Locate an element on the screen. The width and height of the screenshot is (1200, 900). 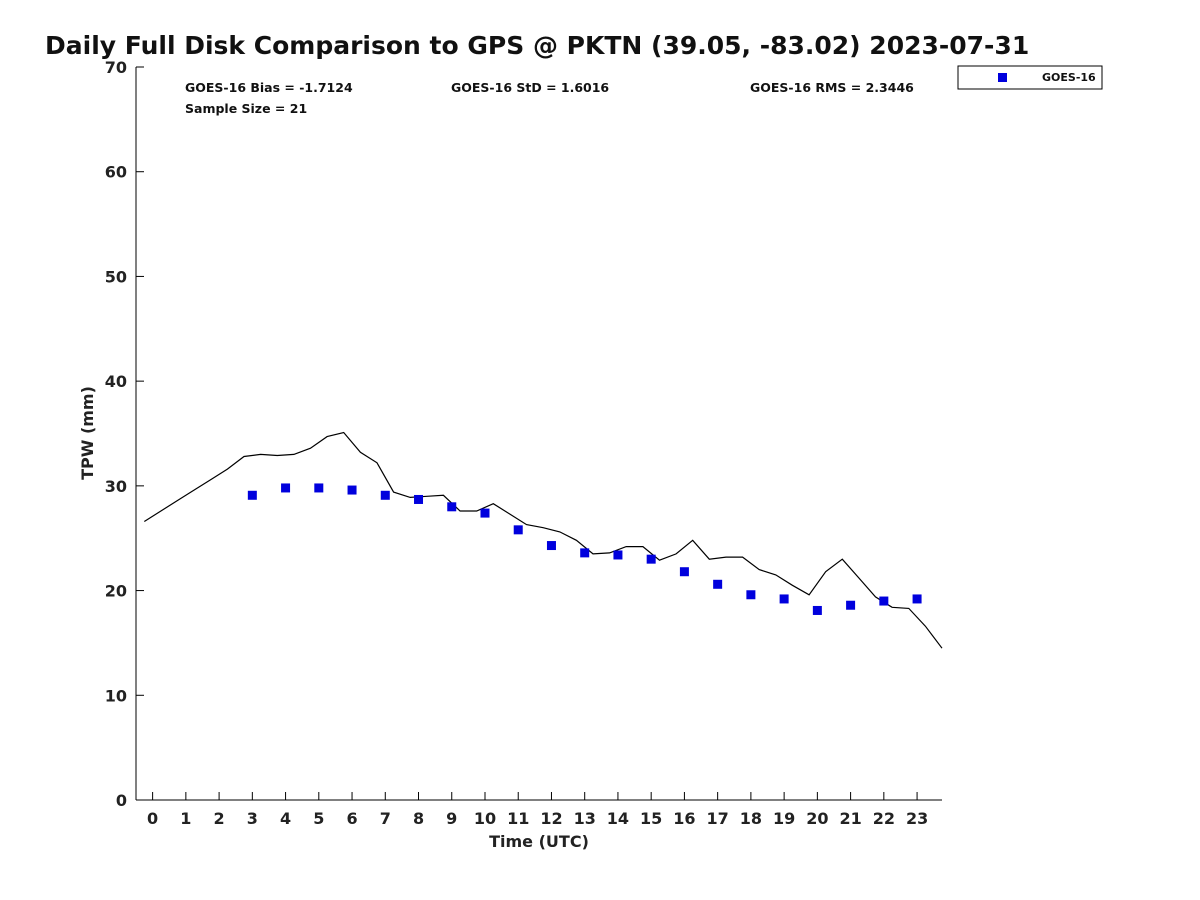
x-tick-label: 12 is located at coordinates (551, 818).